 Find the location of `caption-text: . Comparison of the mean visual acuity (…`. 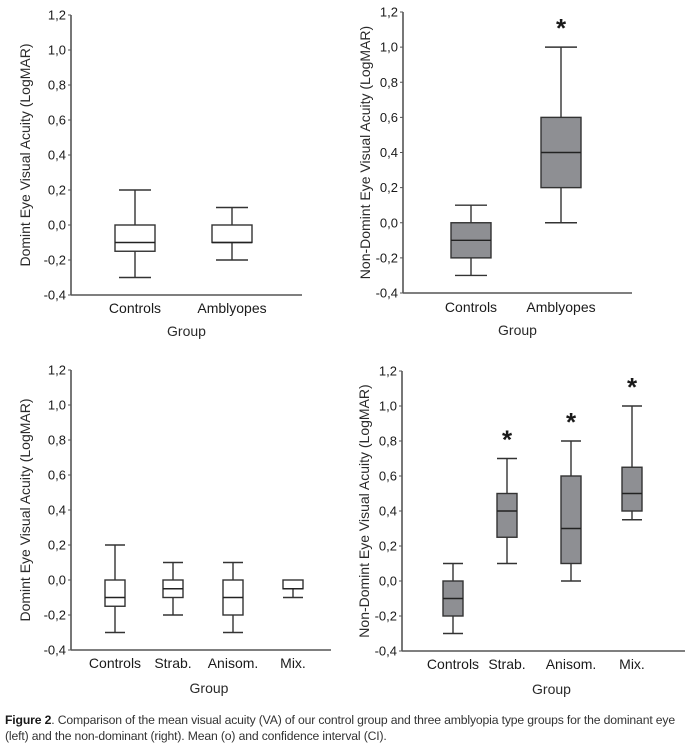

caption-text: . Comparison of the mean visual acuity (… is located at coordinates (340, 728).